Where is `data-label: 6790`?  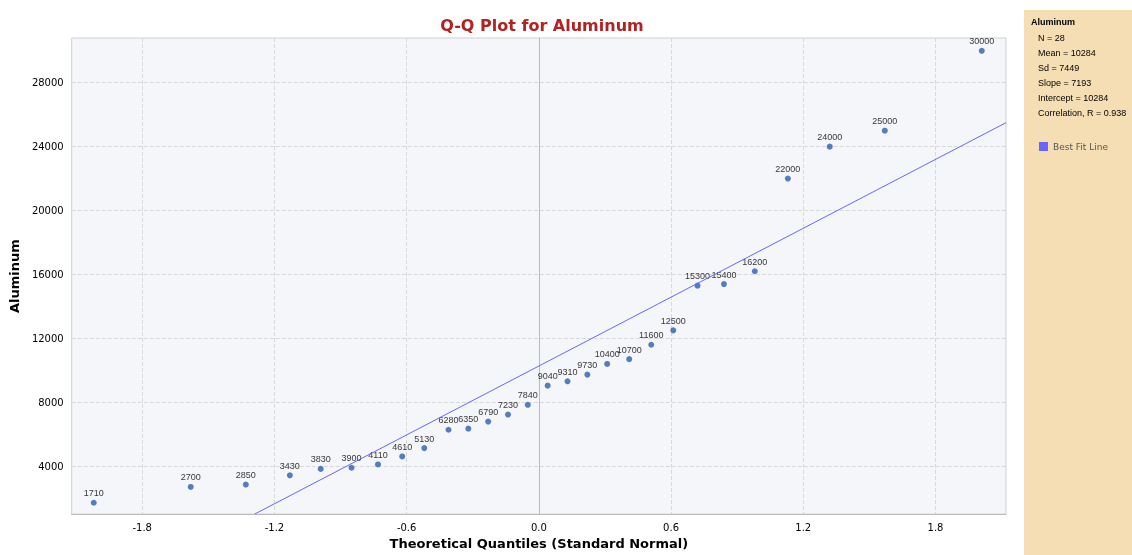 data-label: 6790 is located at coordinates (488, 412).